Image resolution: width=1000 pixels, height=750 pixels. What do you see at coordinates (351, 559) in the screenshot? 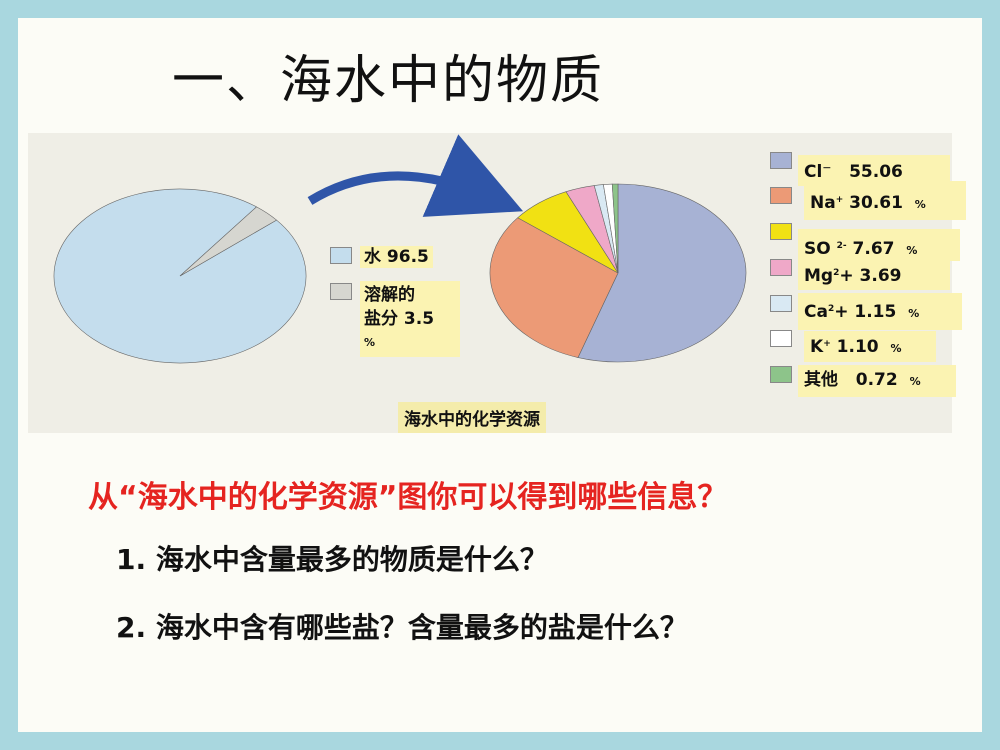
I see `question-text: 海水中含量最多的物质是什么？` at bounding box center [351, 559].